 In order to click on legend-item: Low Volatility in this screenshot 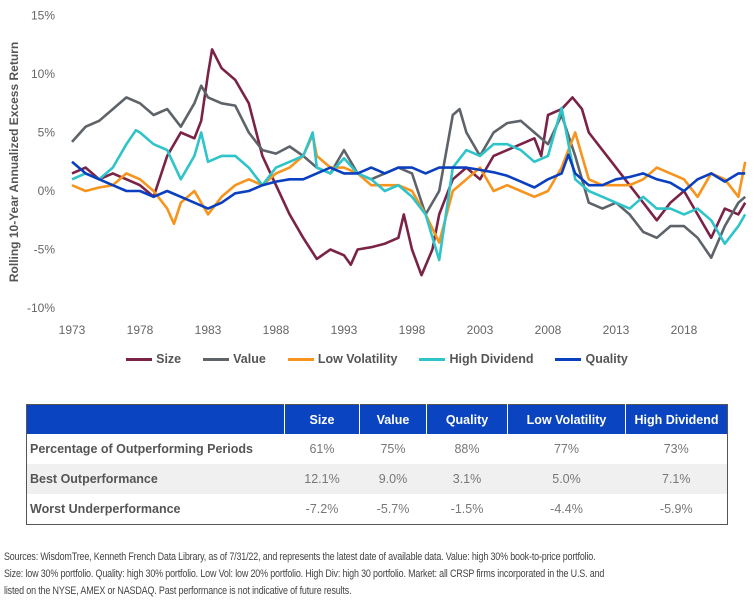, I will do `click(342, 359)`.